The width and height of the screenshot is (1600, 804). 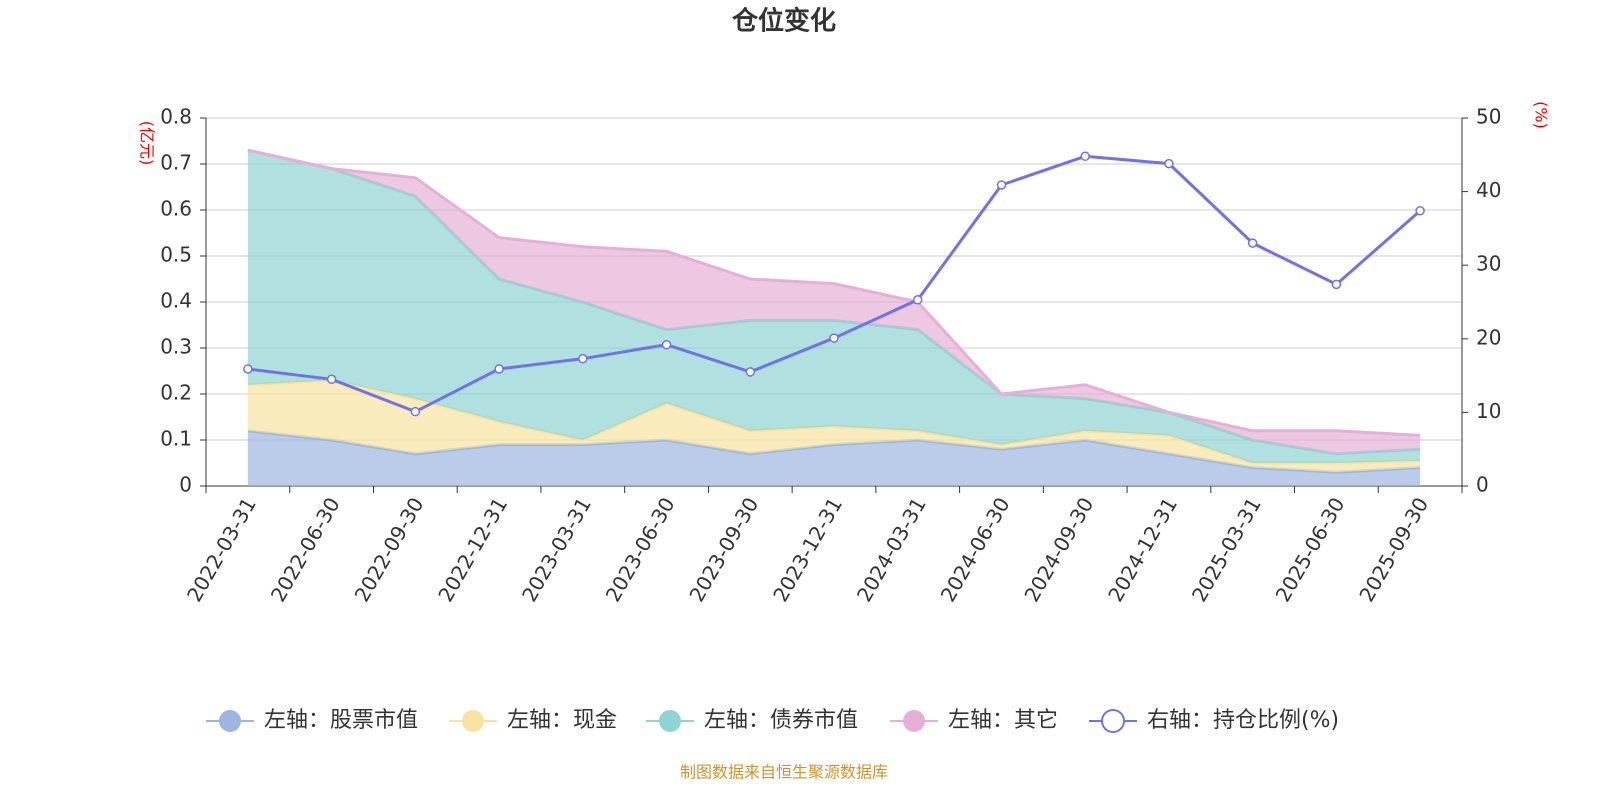 I want to click on x-tick-label: 2022-12-31, so click(x=472, y=549).